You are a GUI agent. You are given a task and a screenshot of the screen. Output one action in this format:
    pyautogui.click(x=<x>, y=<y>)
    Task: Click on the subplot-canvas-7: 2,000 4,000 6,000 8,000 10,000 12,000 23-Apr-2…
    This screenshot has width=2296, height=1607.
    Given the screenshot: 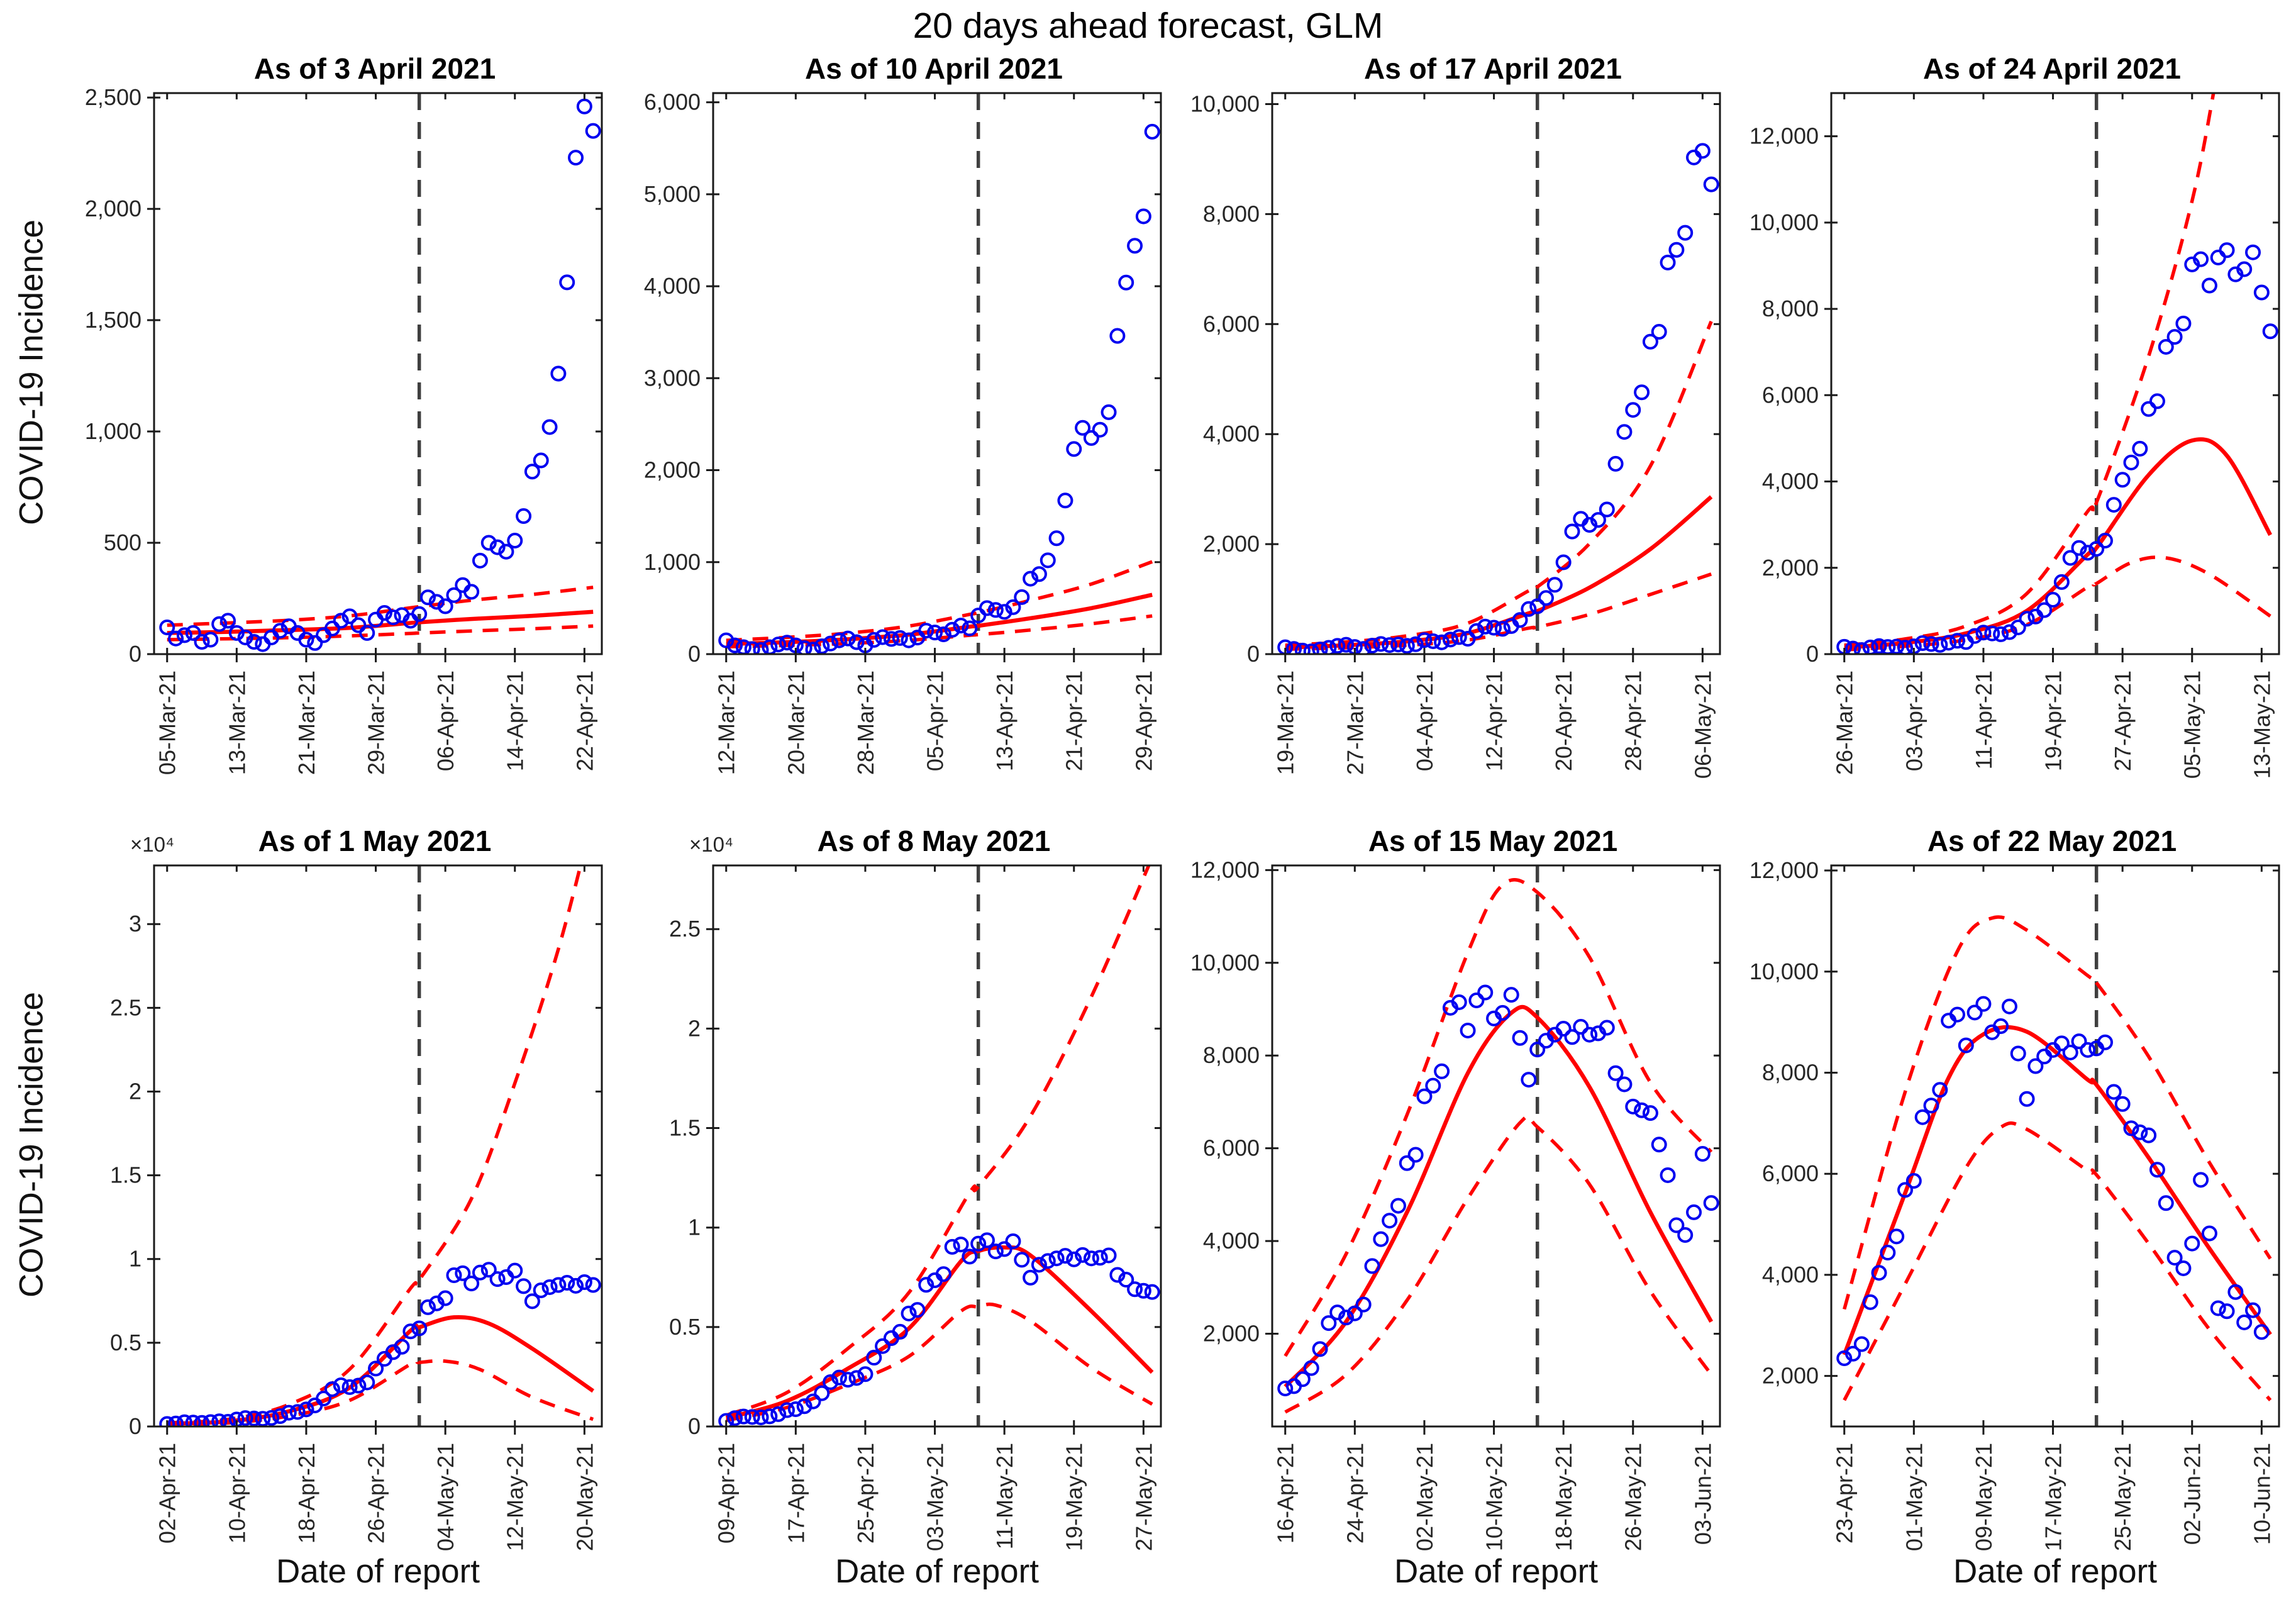 What is the action you would take?
    pyautogui.click(x=2015, y=1205)
    